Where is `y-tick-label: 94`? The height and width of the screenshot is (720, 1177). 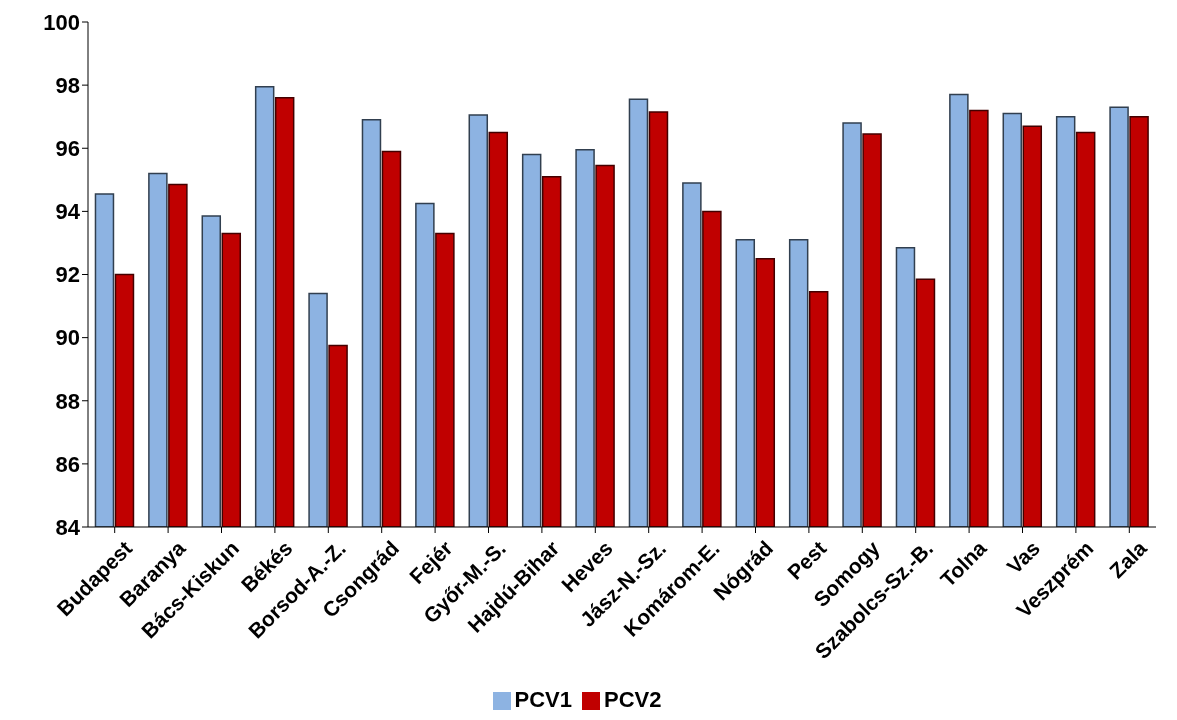 y-tick-label: 94 is located at coordinates (68, 212).